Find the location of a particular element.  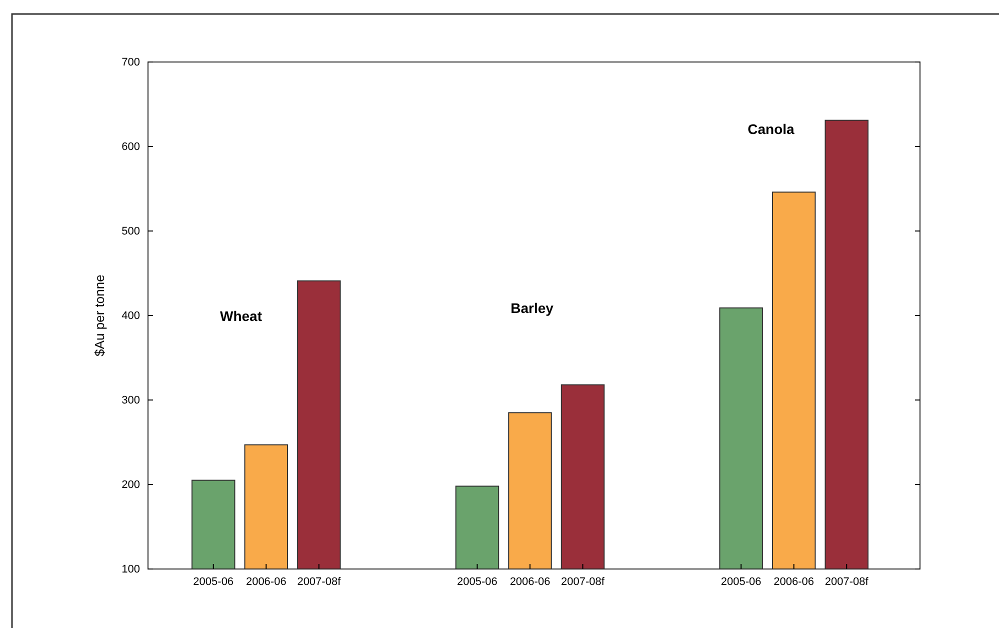

y-tick-label: 300 is located at coordinates (131, 400).